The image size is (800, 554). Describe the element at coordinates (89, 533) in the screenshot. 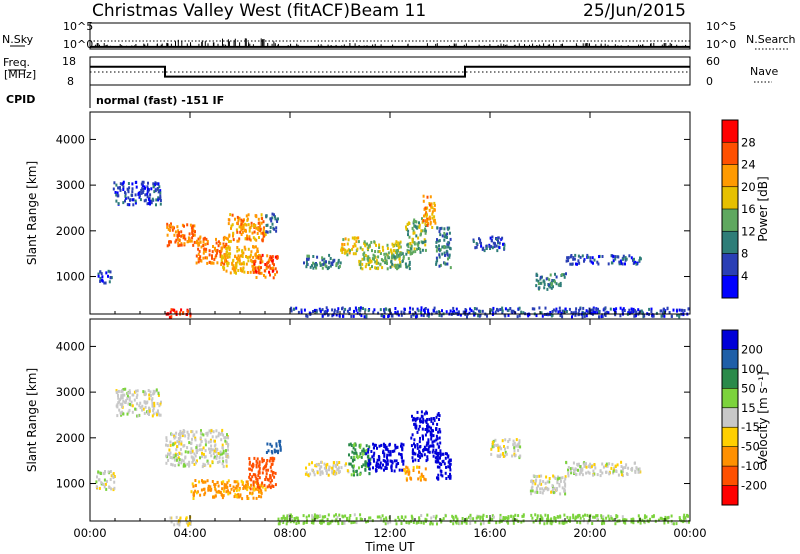

I see `time-tick-label: 00:00` at that location.